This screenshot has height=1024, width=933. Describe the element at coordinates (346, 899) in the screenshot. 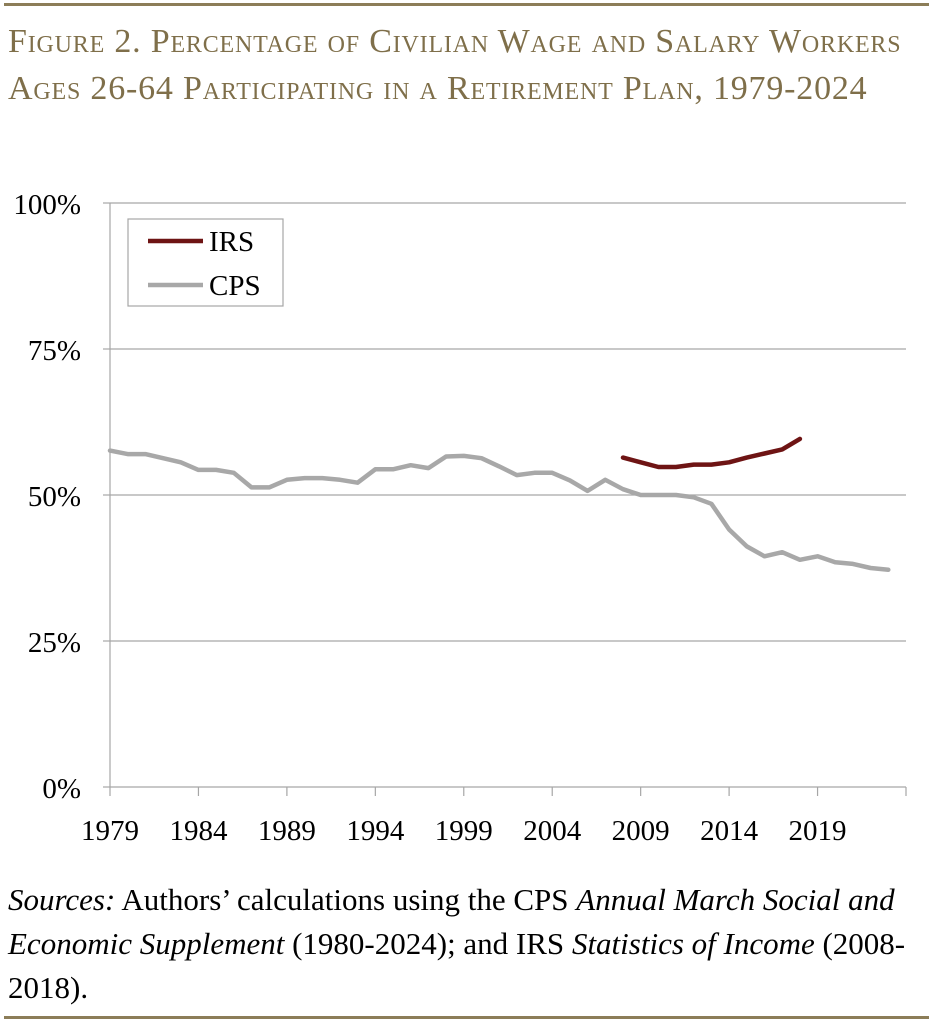

I see `sources-text-1: Authors’ calculations using the CPS` at that location.